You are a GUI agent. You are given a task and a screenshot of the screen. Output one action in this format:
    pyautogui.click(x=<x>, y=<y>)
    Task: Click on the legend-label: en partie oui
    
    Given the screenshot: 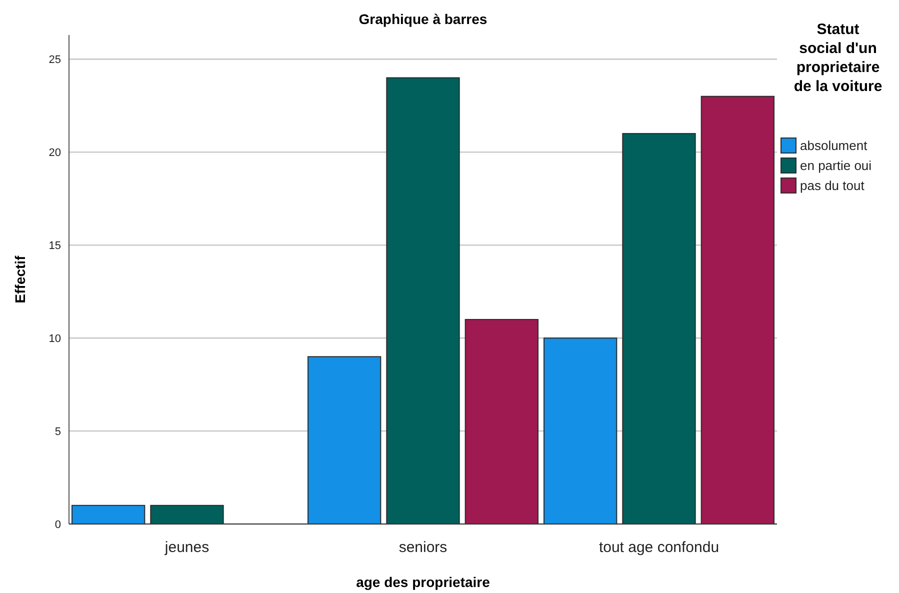 What is the action you would take?
    pyautogui.click(x=836, y=165)
    